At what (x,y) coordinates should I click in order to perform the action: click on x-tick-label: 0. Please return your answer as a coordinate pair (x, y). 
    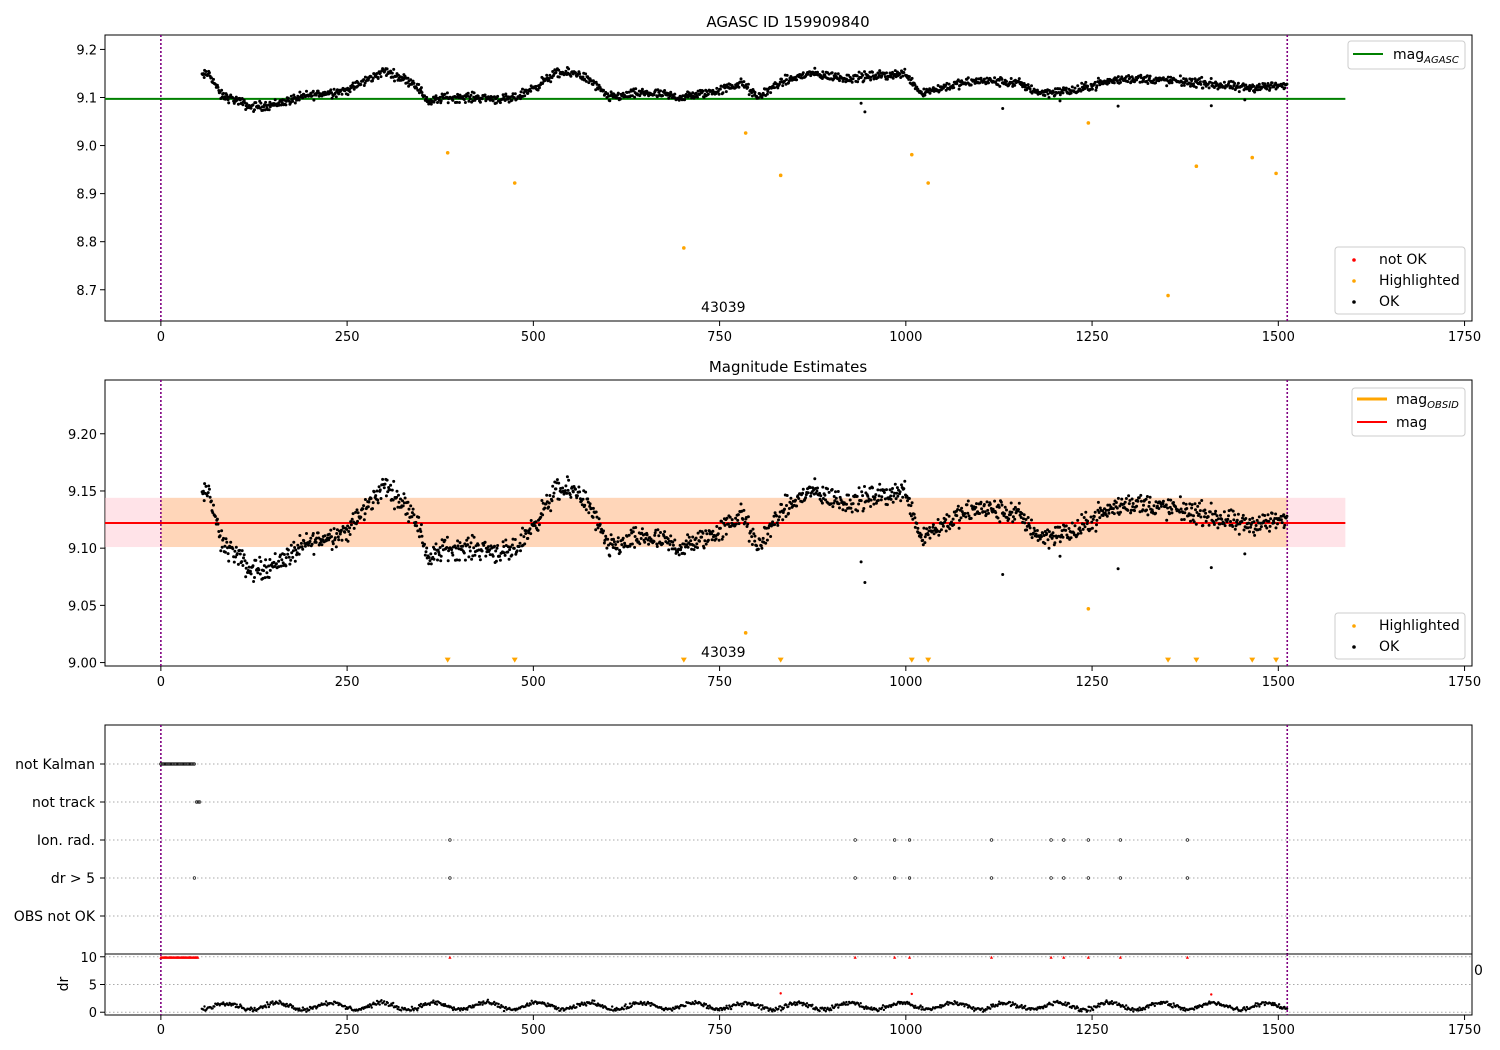
    Looking at the image, I should click on (161, 682).